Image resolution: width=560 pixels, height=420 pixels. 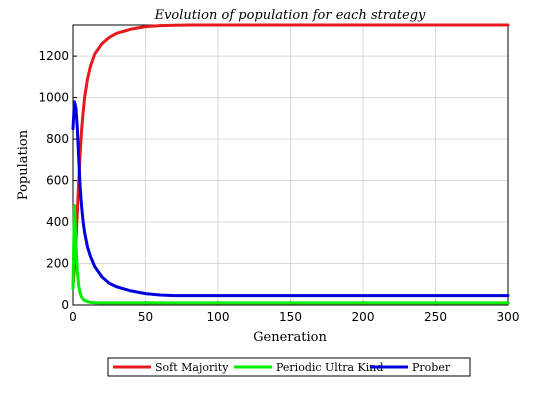 I want to click on x-tick-label: 250, so click(x=435, y=317).